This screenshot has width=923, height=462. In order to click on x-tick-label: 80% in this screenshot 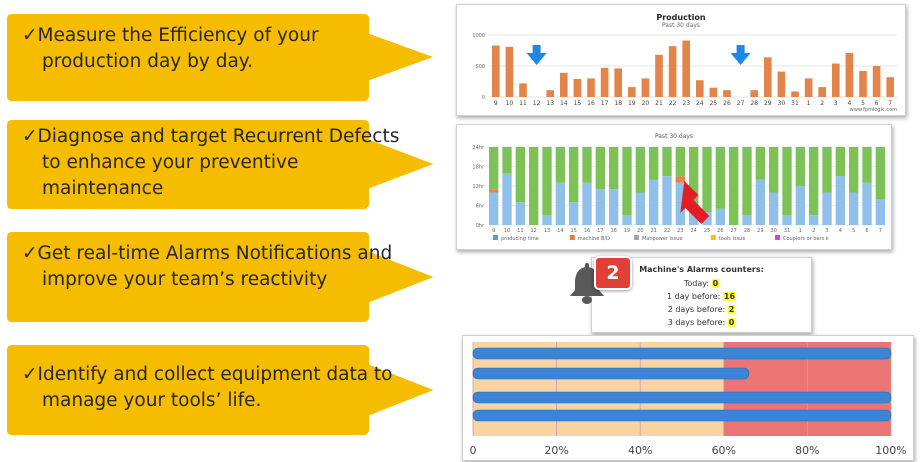, I will do `click(807, 450)`.